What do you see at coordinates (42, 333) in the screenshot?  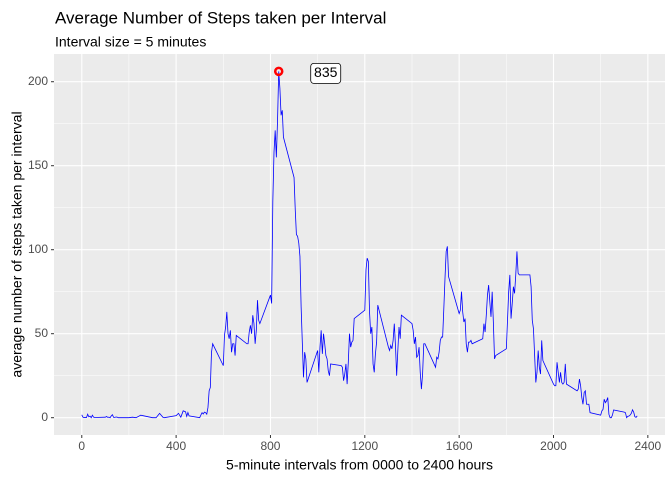 I see `y-tick-label: 50` at bounding box center [42, 333].